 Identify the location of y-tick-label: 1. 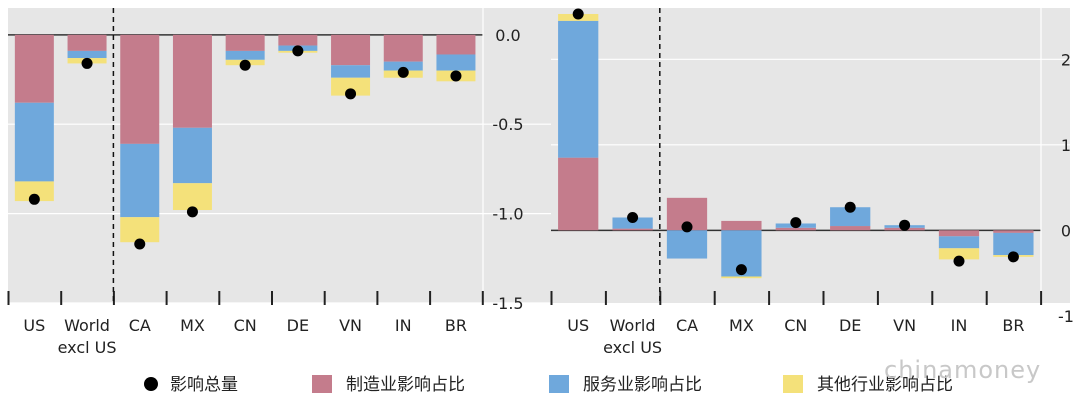
(1066, 145).